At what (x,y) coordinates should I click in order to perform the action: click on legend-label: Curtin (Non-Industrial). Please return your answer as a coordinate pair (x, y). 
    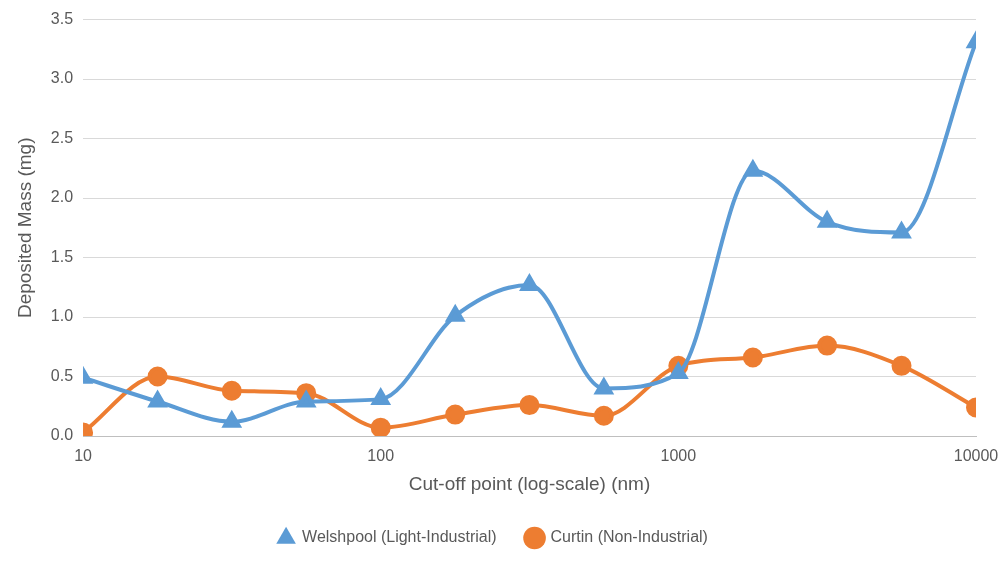
    Looking at the image, I should click on (629, 537).